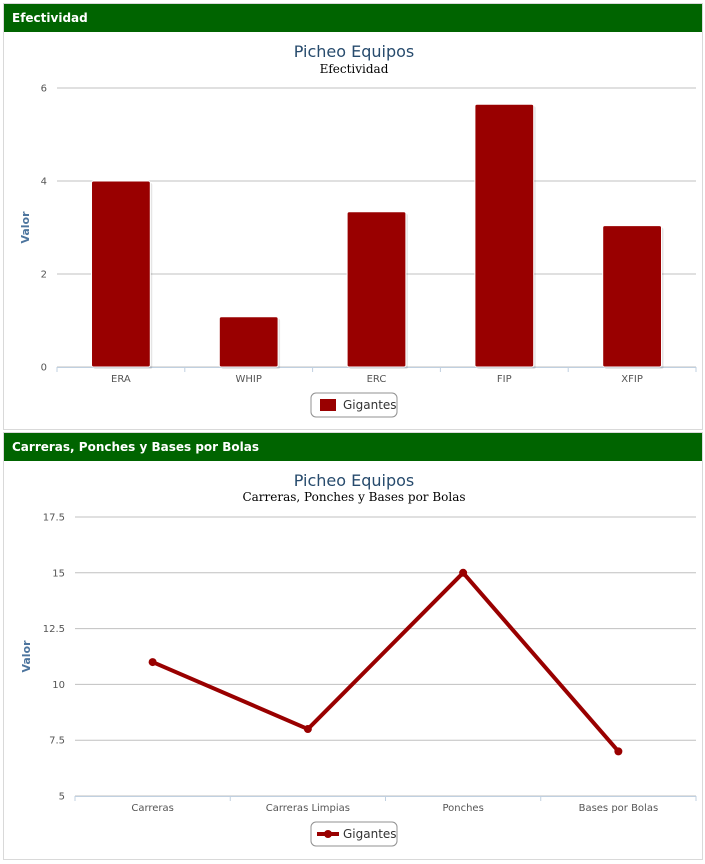  Describe the element at coordinates (152, 808) in the screenshot. I see `x-tick-label: Carreras` at that location.